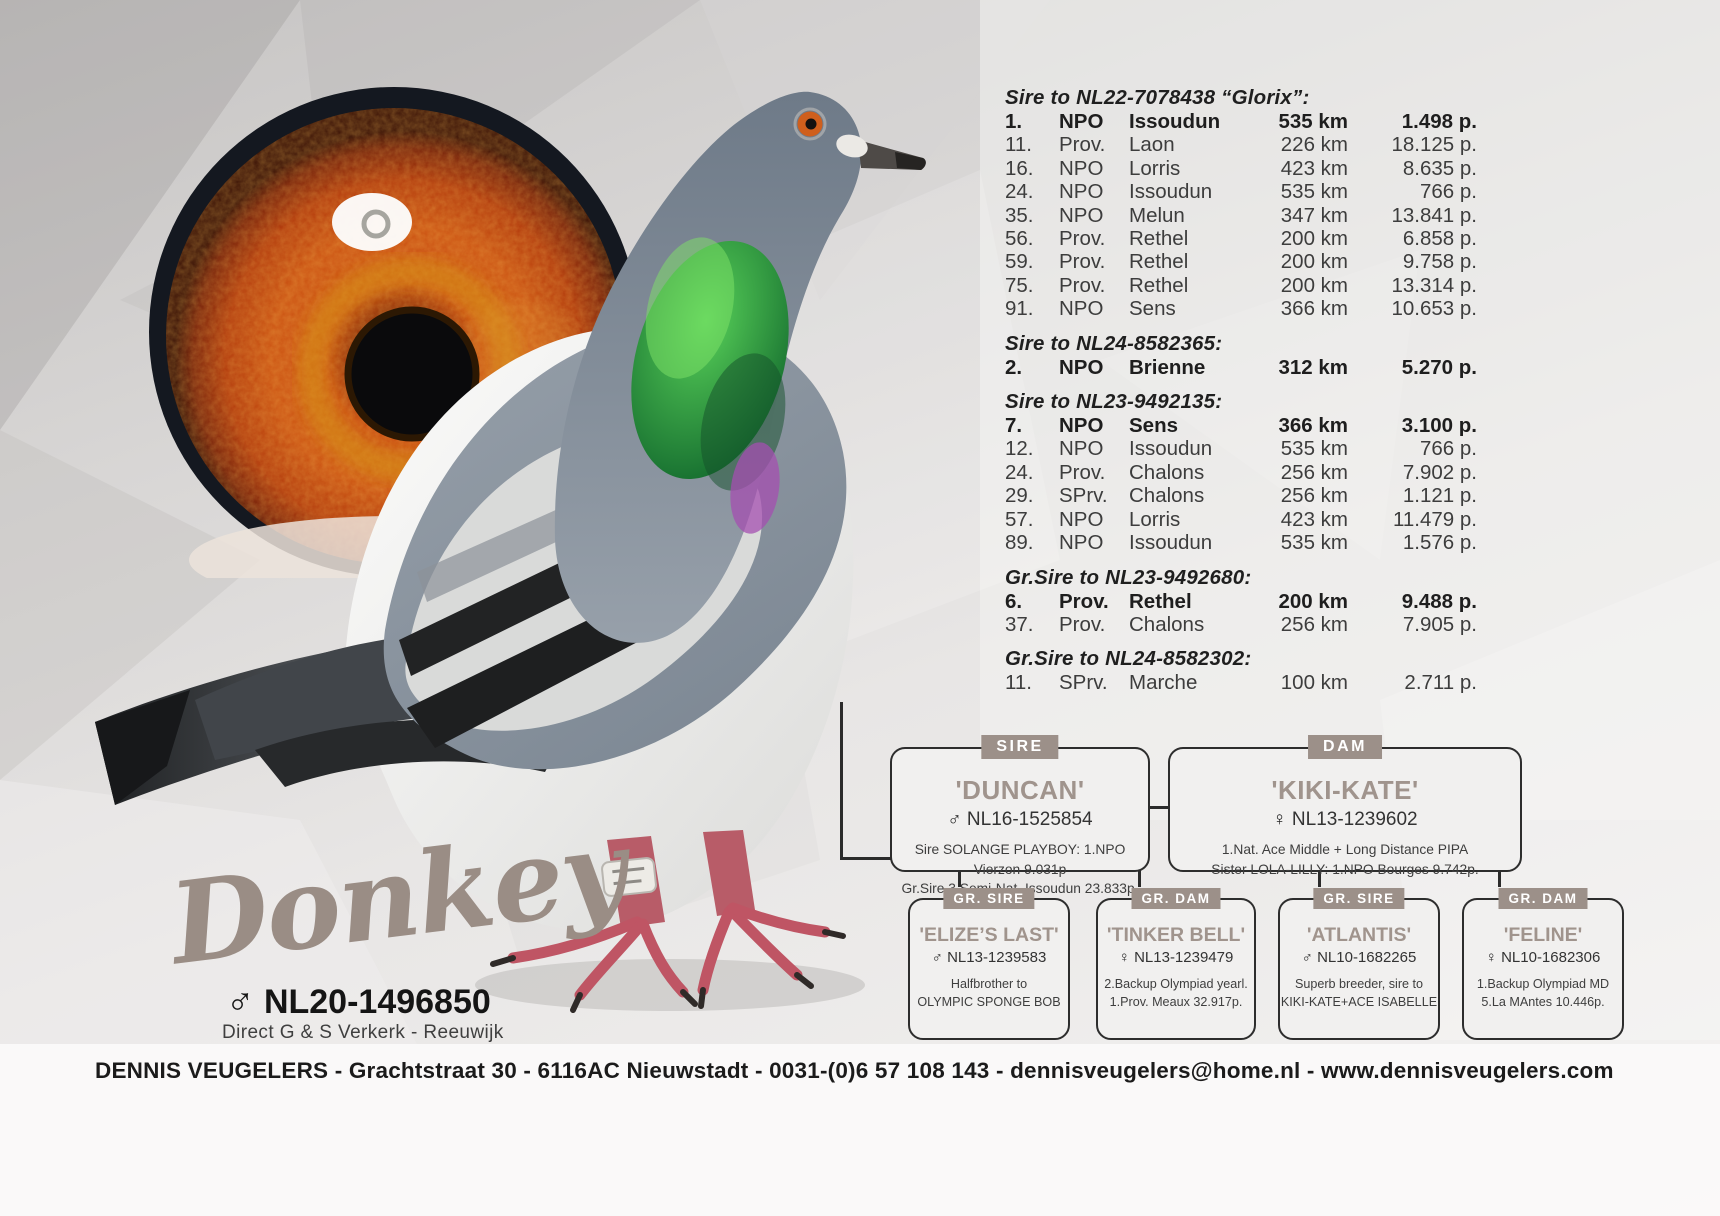 This screenshot has height=1216, width=1720. What do you see at coordinates (1126, 957) in the screenshot?
I see `female-symbol: ♀` at bounding box center [1126, 957].